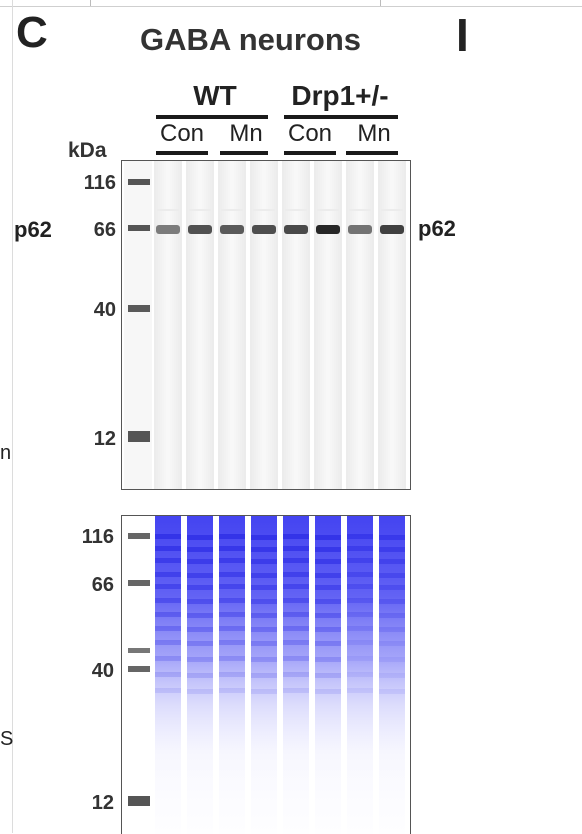 This screenshot has width=582, height=834. What do you see at coordinates (437, 228) in the screenshot?
I see `protein-label-right: p62` at bounding box center [437, 228].